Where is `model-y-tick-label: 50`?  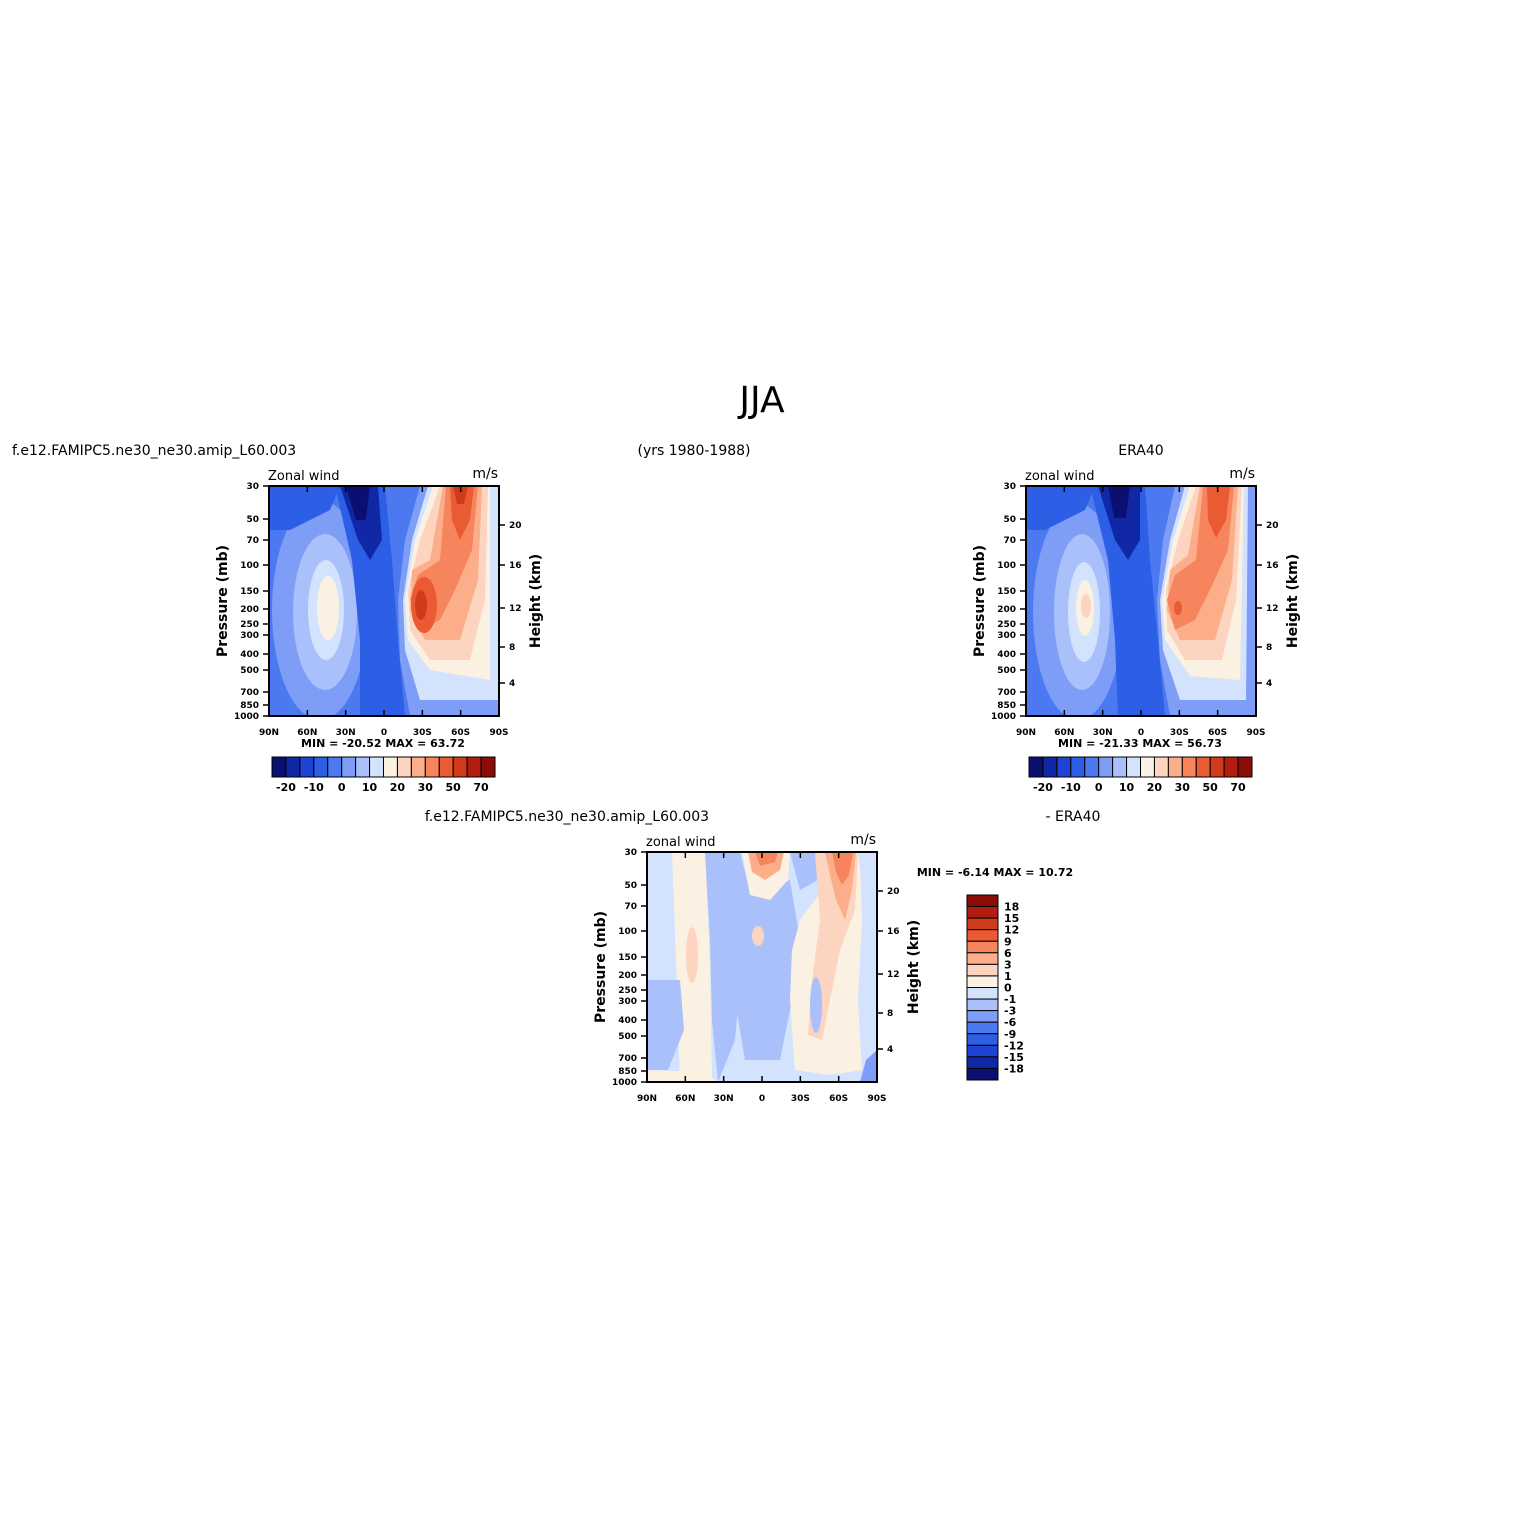 model-y-tick-label: 50 is located at coordinates (252, 520).